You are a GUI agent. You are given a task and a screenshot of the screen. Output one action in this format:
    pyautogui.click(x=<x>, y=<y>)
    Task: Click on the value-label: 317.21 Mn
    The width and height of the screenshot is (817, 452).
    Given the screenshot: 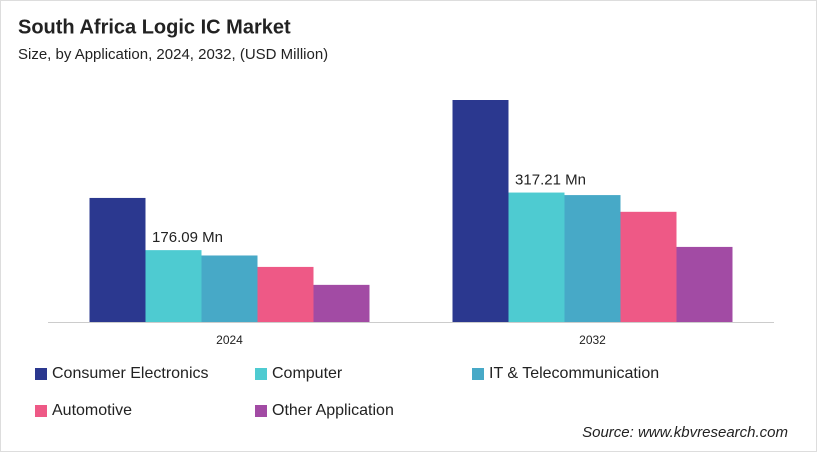 What is the action you would take?
    pyautogui.click(x=550, y=180)
    